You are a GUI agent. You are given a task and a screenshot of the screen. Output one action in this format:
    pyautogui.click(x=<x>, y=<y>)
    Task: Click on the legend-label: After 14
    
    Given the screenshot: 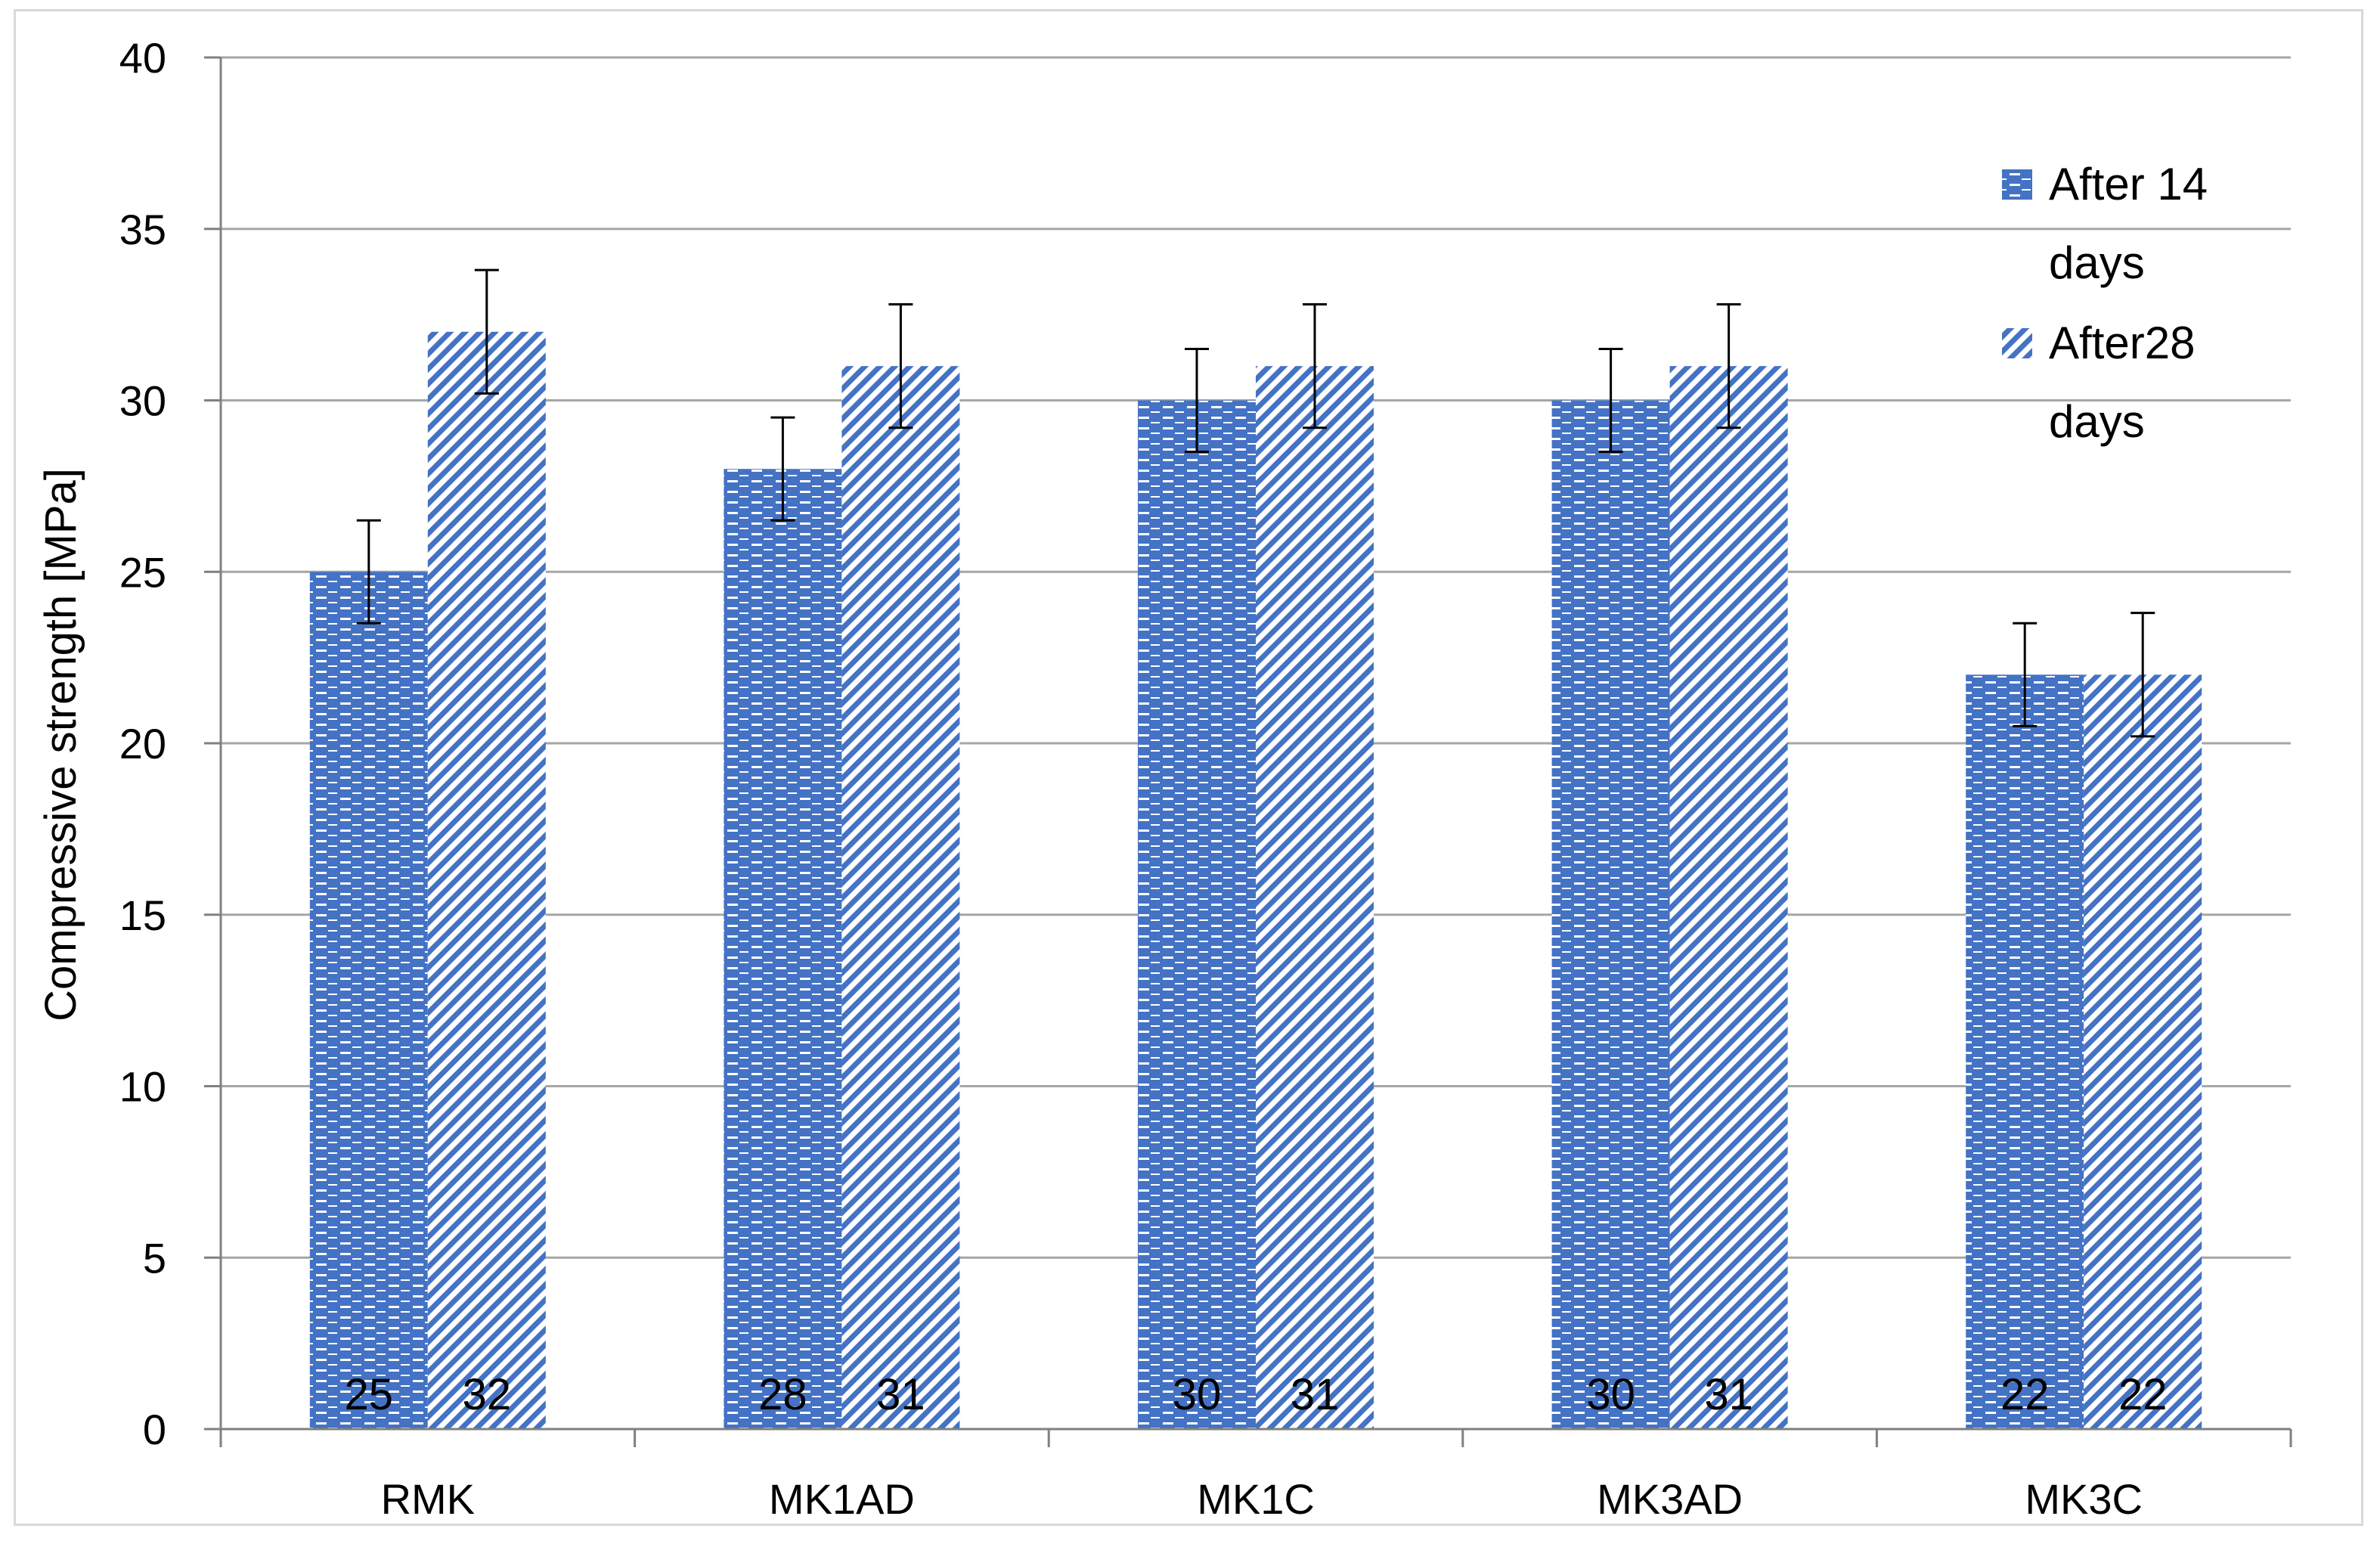 What is the action you would take?
    pyautogui.click(x=2128, y=184)
    